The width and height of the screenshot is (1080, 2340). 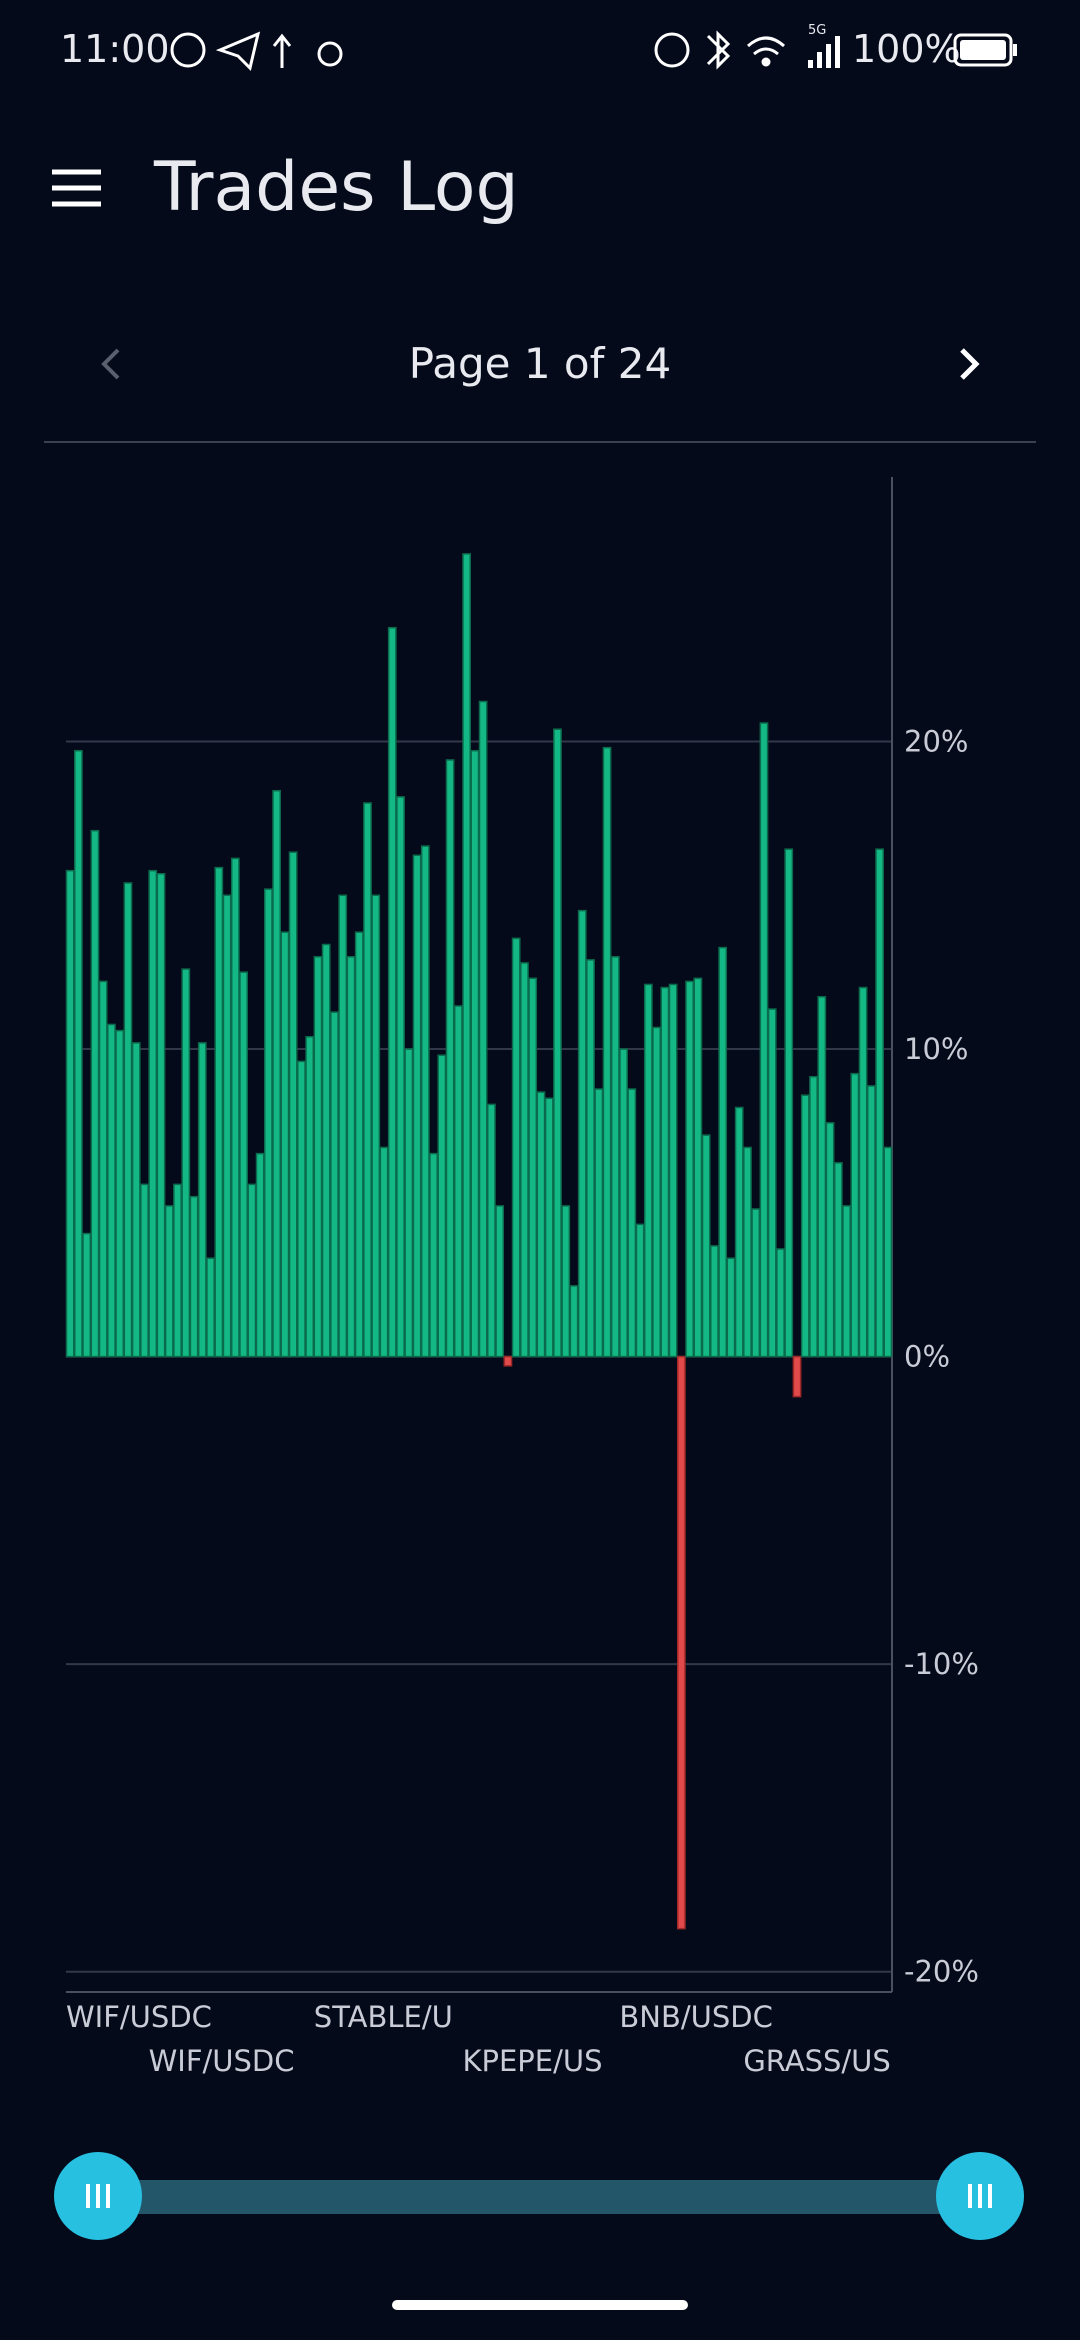 I want to click on signal-bars, so click(x=824, y=52).